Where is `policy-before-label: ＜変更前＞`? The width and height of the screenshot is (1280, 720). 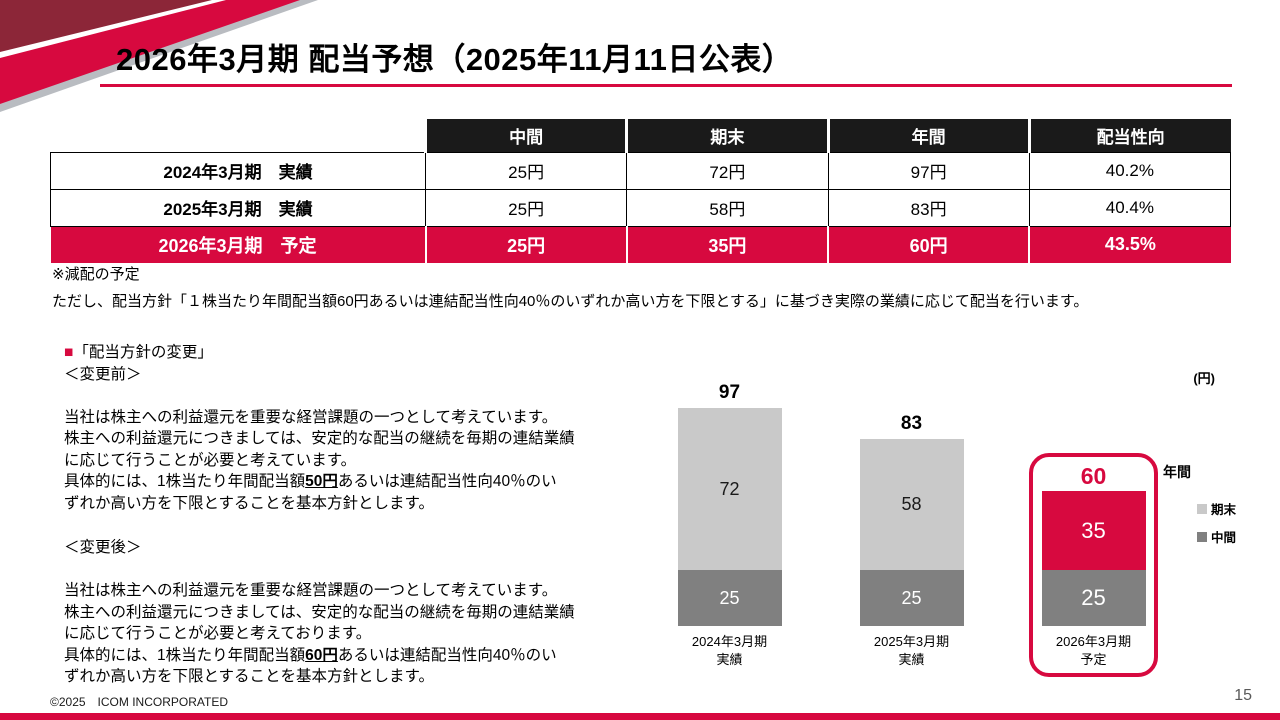 policy-before-label: ＜変更前＞ is located at coordinates (103, 374).